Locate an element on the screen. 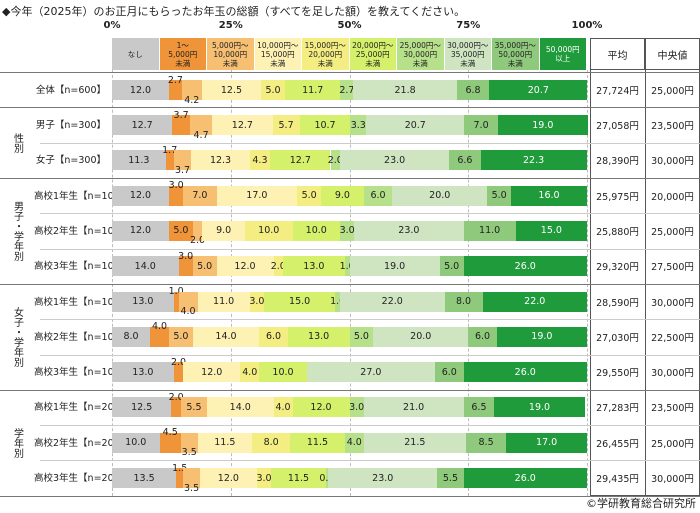  table-cell: 22,500円 is located at coordinates (672, 338).